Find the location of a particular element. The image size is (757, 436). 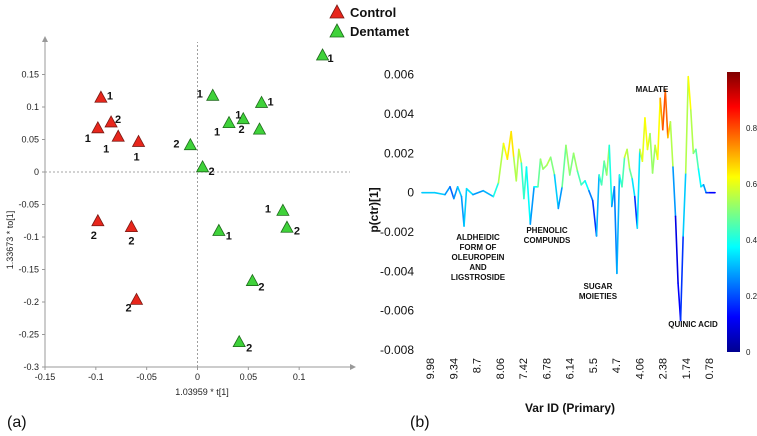

scatter-y-tick-label: 0.15 is located at coordinates (30, 75).